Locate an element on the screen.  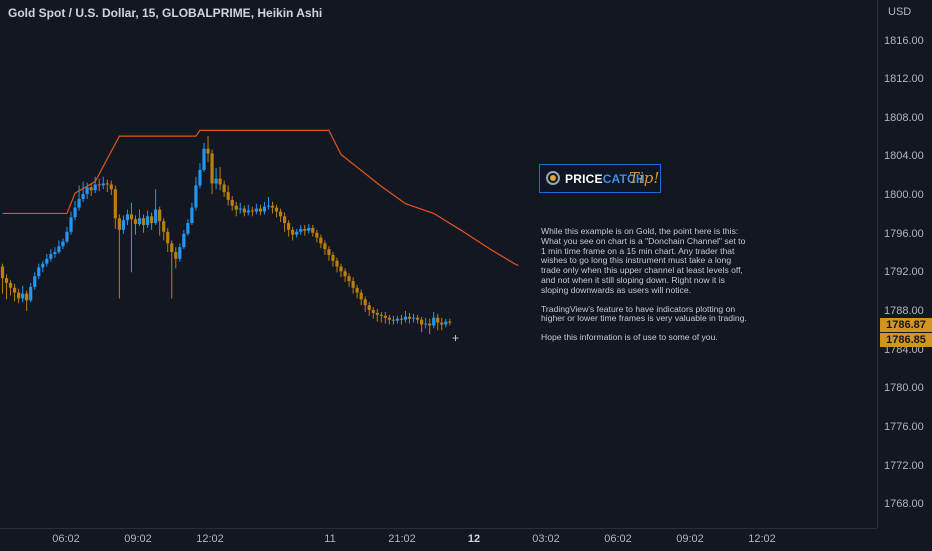
price-axis is located at coordinates (904, 264).